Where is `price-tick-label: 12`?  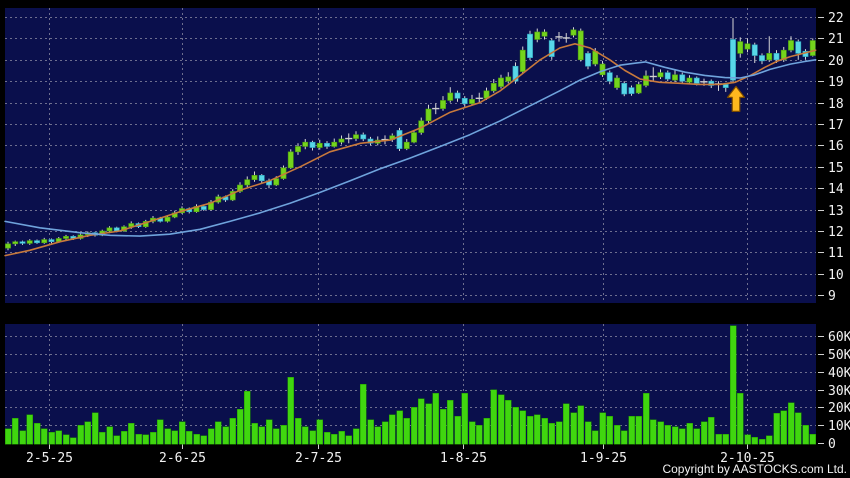
price-tick-label: 12 is located at coordinates (836, 232).